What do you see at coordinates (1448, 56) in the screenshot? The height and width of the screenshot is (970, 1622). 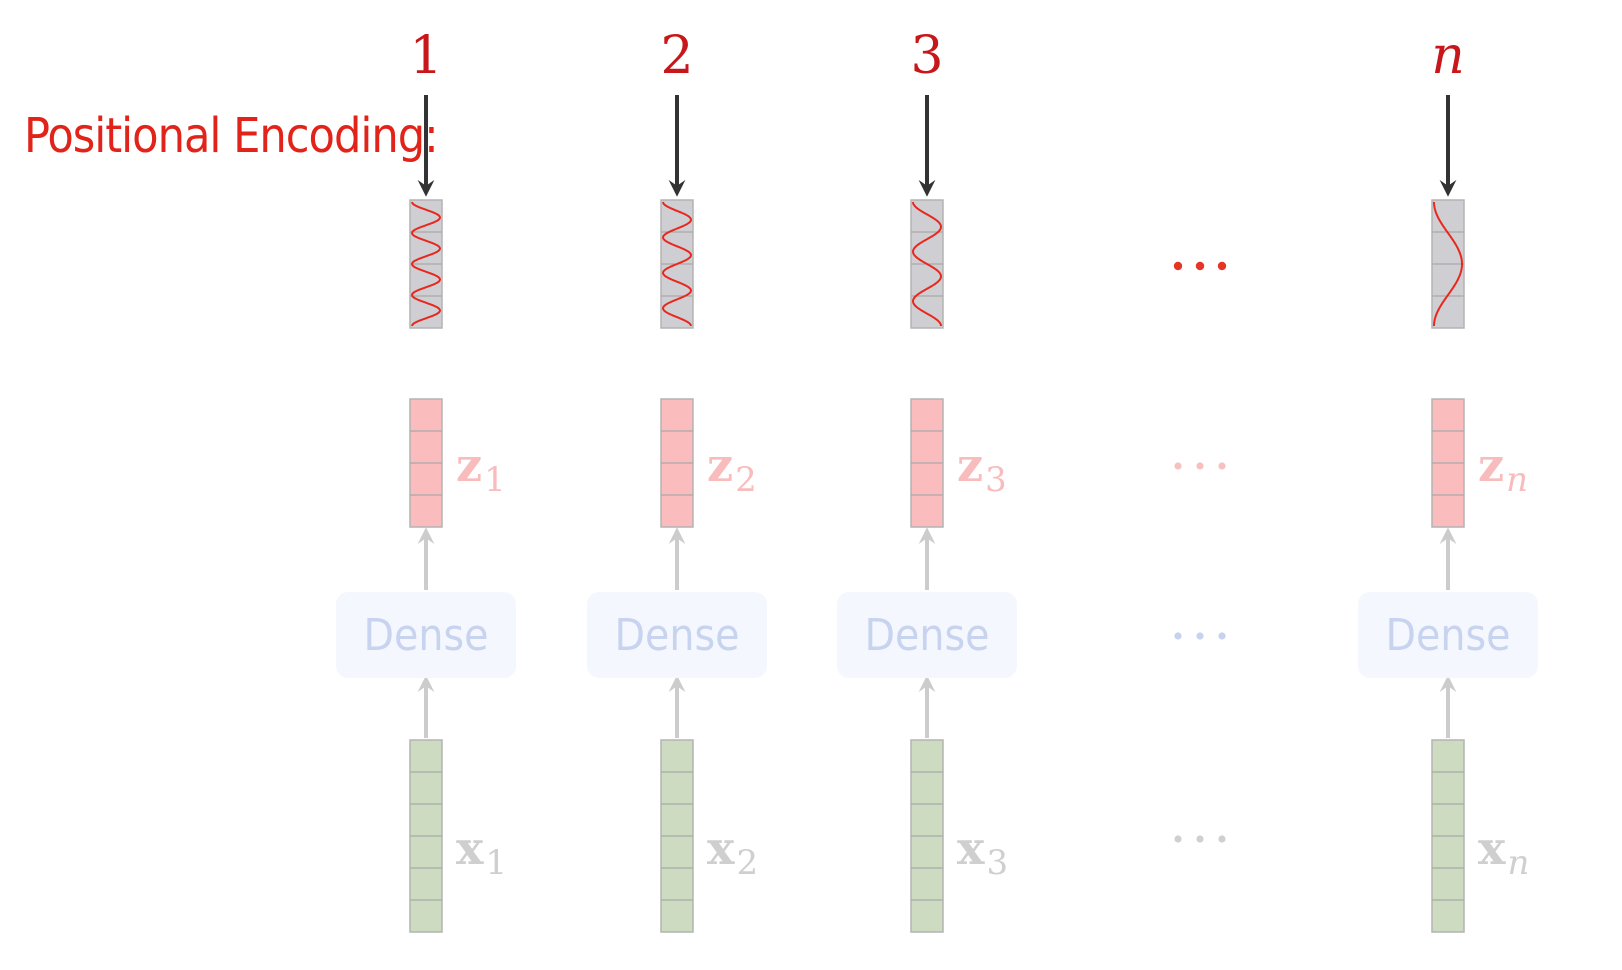 I see `position-index-n: n` at bounding box center [1448, 56].